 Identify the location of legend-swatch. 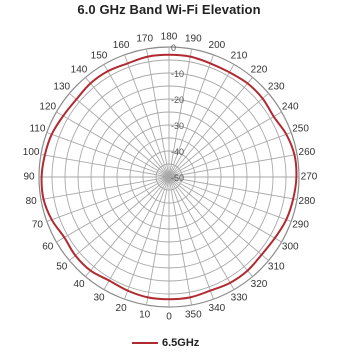
(145, 343).